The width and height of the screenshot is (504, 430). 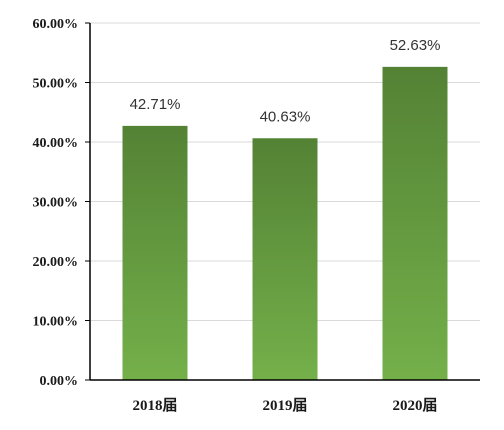 What do you see at coordinates (415, 45) in the screenshot?
I see `data-label: 52.63%` at bounding box center [415, 45].